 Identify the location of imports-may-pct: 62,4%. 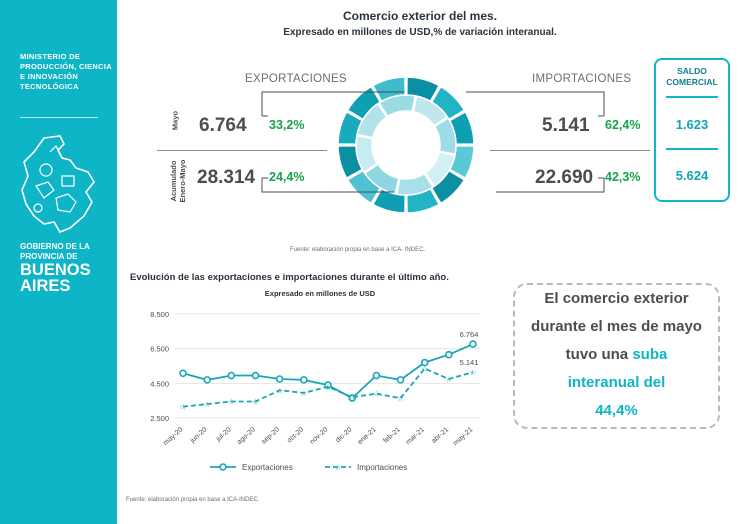
(623, 125).